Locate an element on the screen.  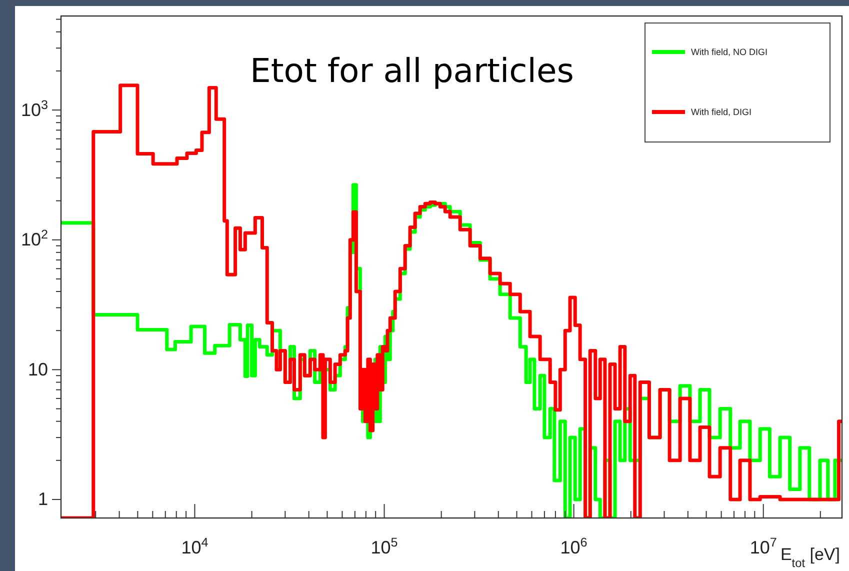
legend-label: With field, NO DIGI is located at coordinates (729, 52).